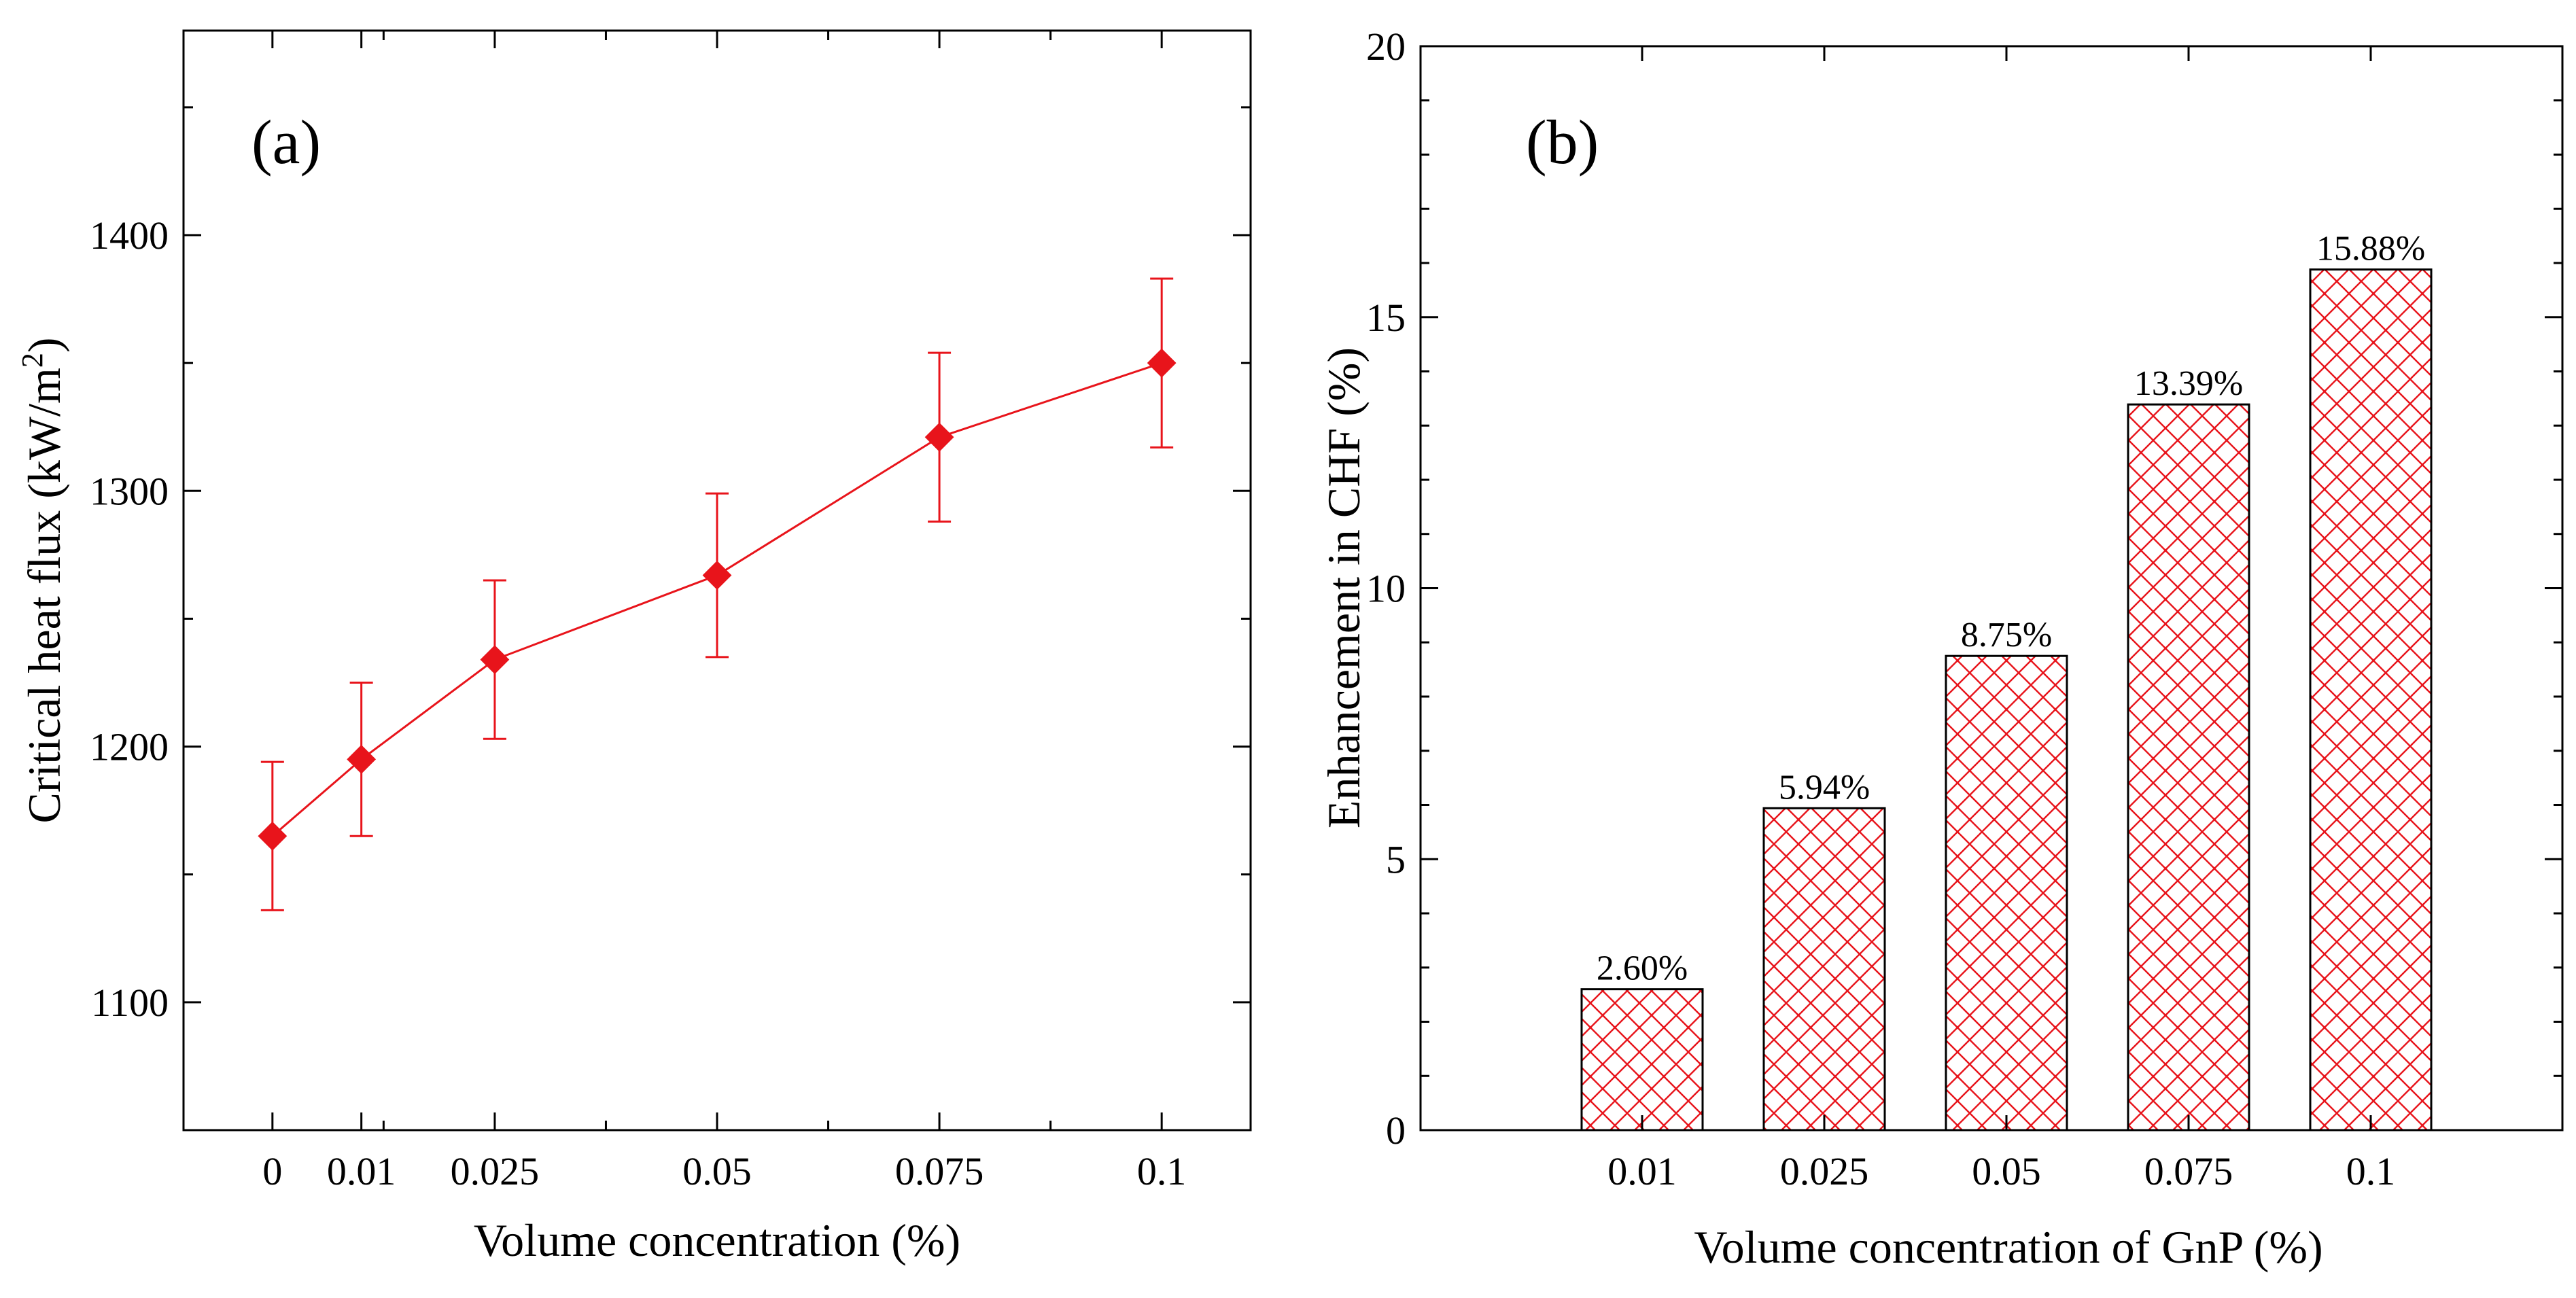 The height and width of the screenshot is (1298, 2576). Describe the element at coordinates (361, 1171) in the screenshot. I see `chart-a-x-tick-label: 0.01` at that location.